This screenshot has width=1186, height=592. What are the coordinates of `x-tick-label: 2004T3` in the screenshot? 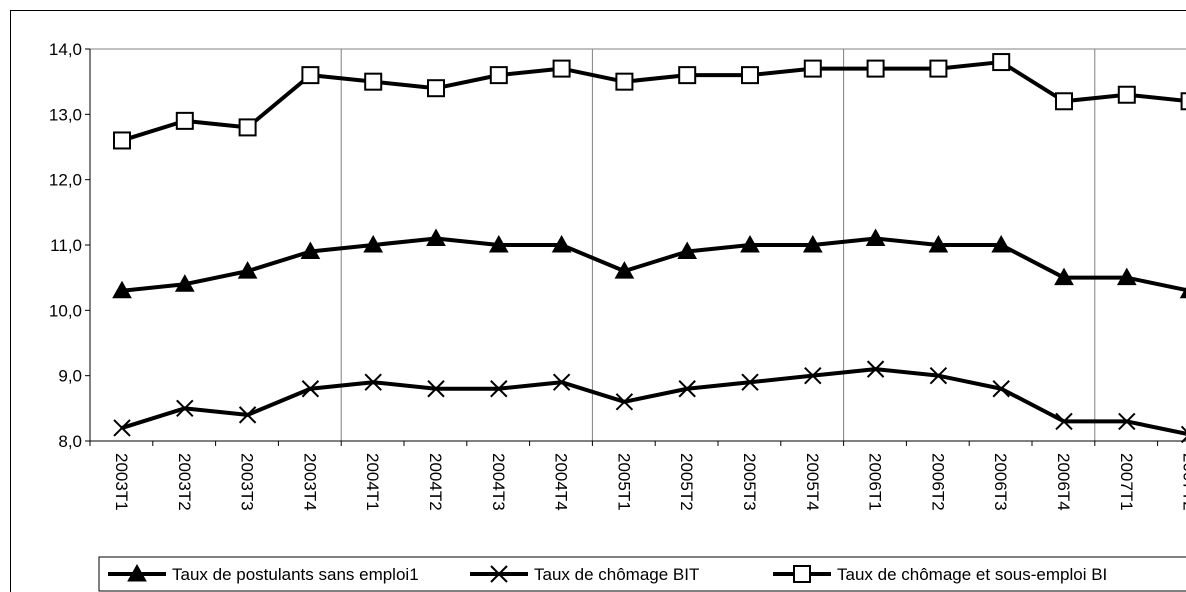 It's located at (498, 482).